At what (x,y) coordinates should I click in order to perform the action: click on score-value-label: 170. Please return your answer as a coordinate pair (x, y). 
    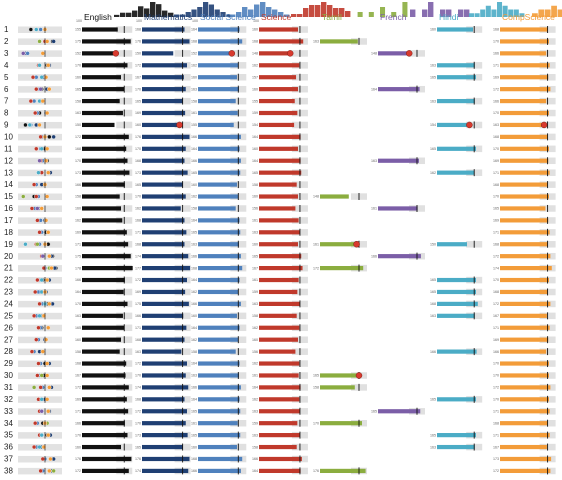
    Looking at the image, I should click on (78, 65).